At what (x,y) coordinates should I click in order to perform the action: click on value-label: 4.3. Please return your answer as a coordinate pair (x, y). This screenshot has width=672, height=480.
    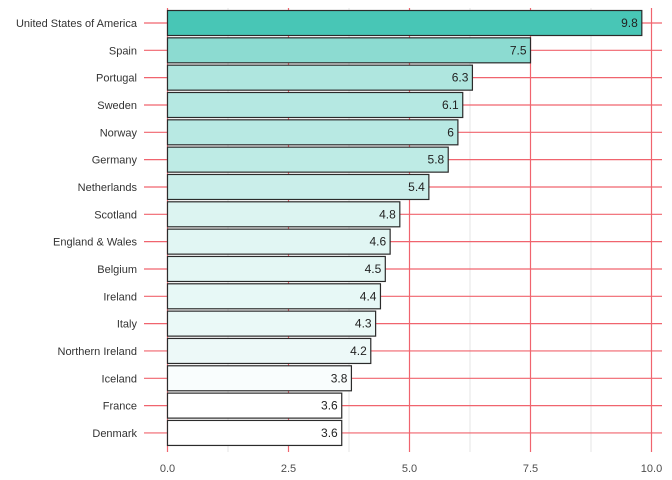
    Looking at the image, I should click on (363, 324).